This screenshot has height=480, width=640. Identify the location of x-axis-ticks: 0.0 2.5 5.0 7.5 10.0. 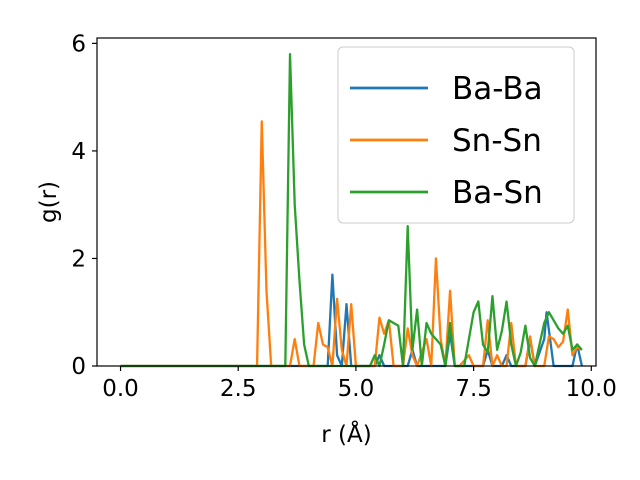
(359, 384).